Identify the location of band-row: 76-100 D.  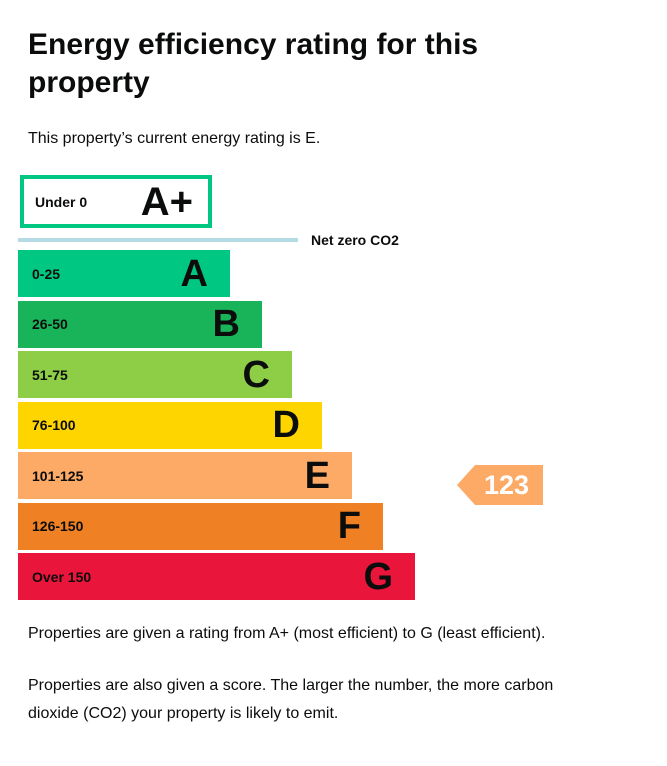
(170, 425).